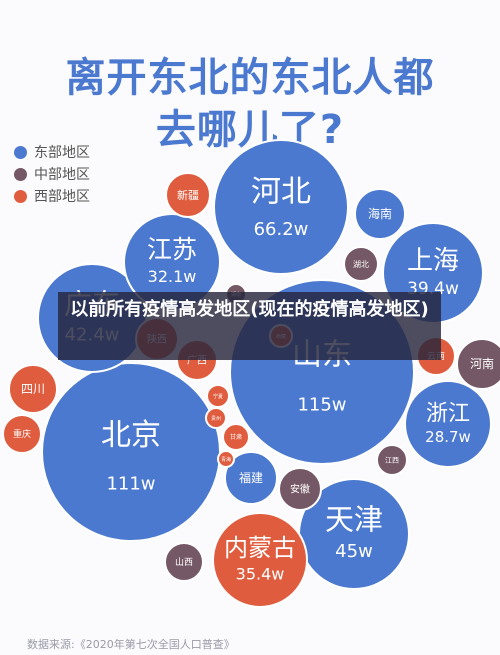  Describe the element at coordinates (131, 644) in the screenshot. I see `data-source: 数据来源:《2020年第七次全国人口普查》` at that location.